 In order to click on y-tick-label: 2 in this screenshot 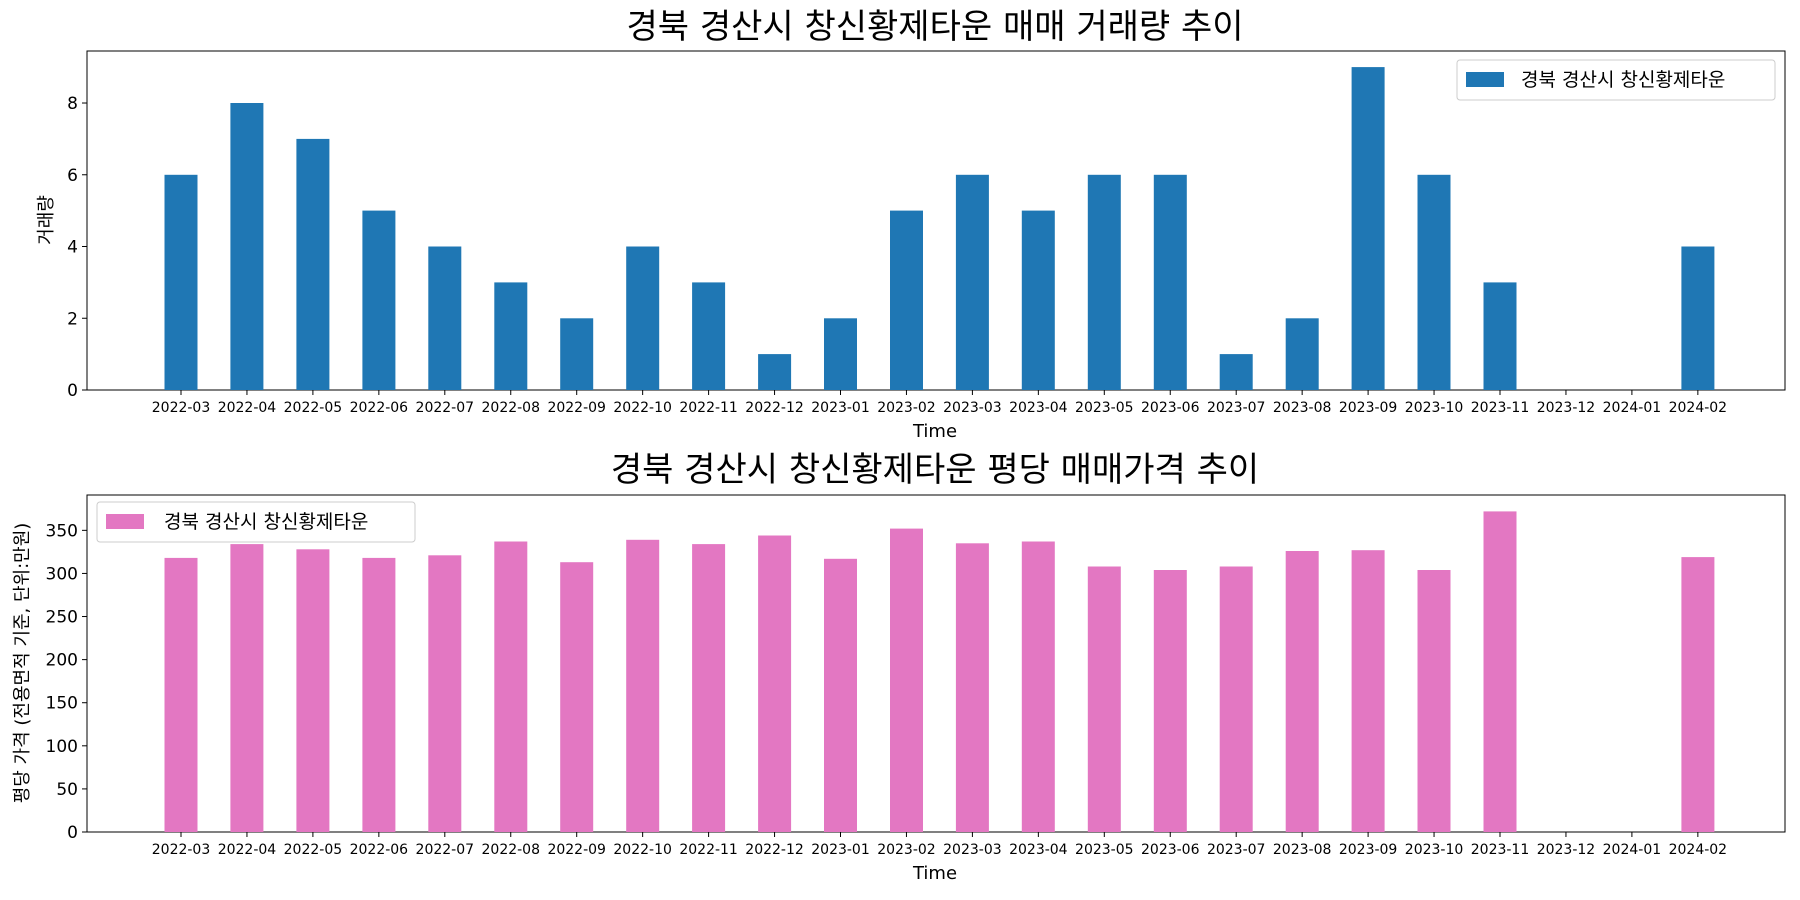, I will do `click(72, 319)`.